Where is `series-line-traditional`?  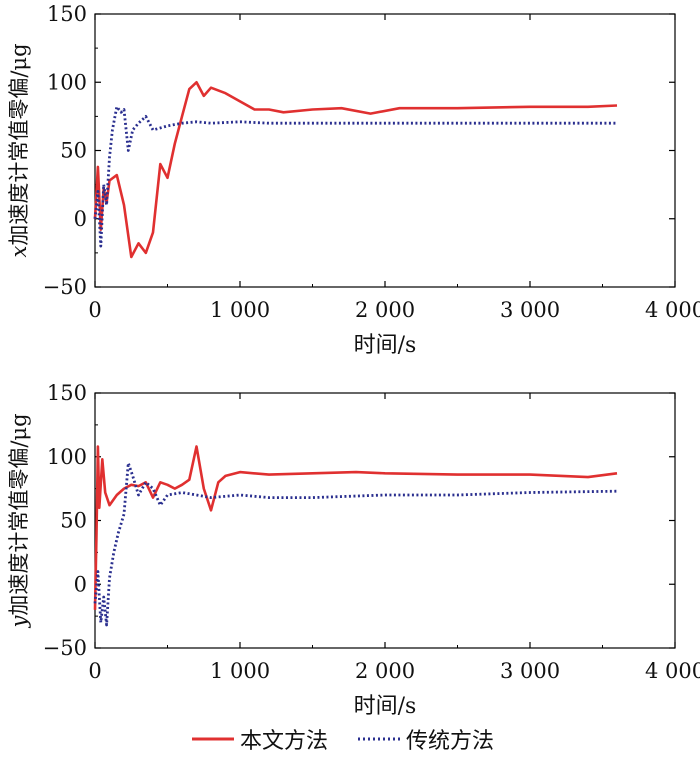
series-line-traditional is located at coordinates (355, 176).